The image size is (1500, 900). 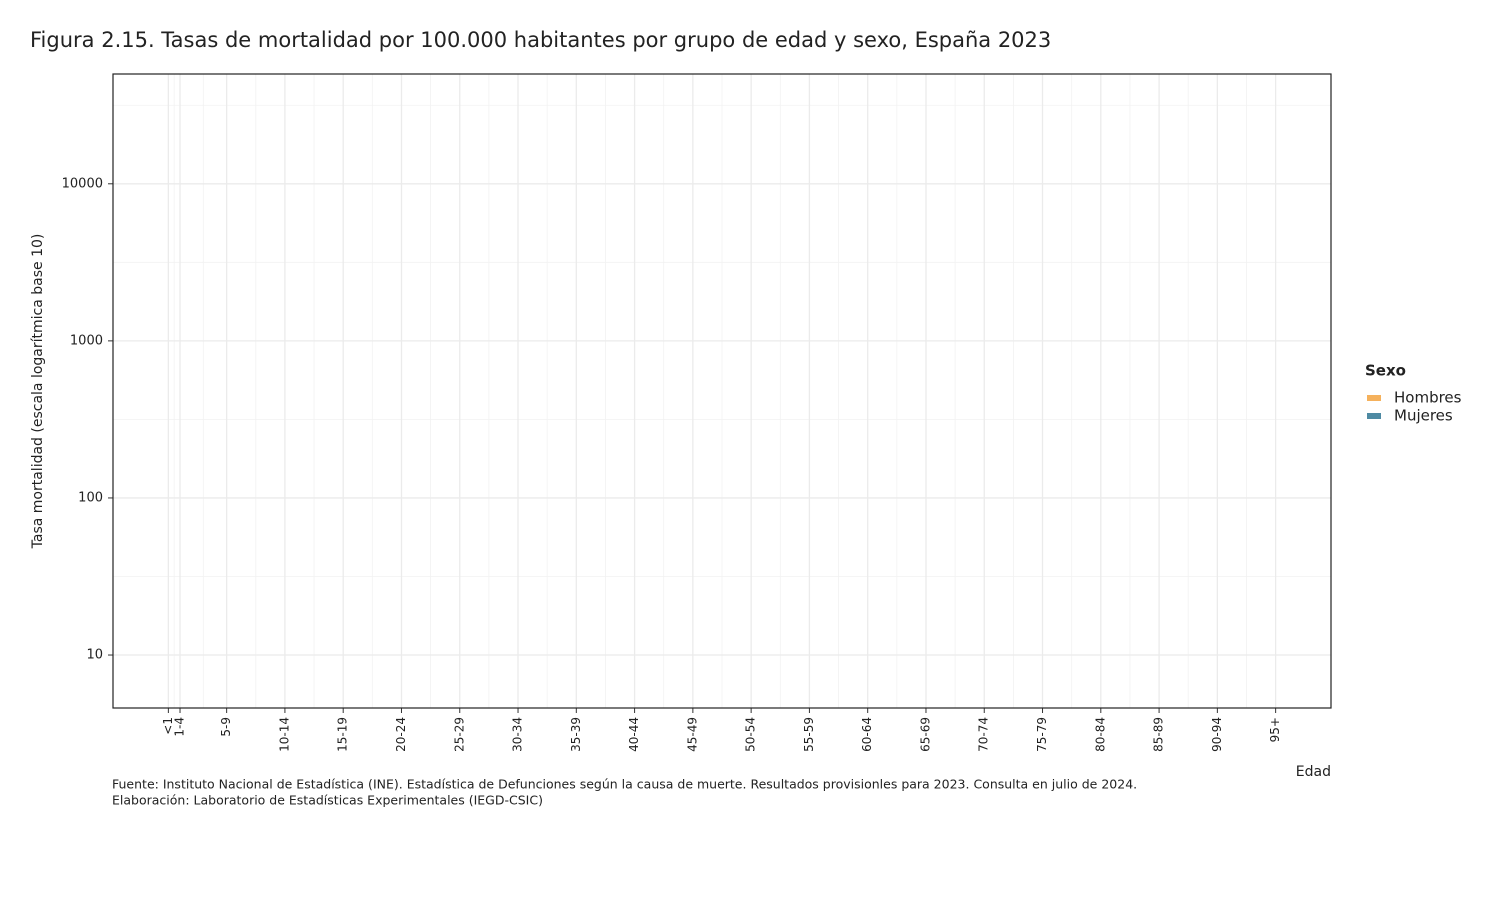 I want to click on legend-title: Sexo, so click(x=1385, y=371).